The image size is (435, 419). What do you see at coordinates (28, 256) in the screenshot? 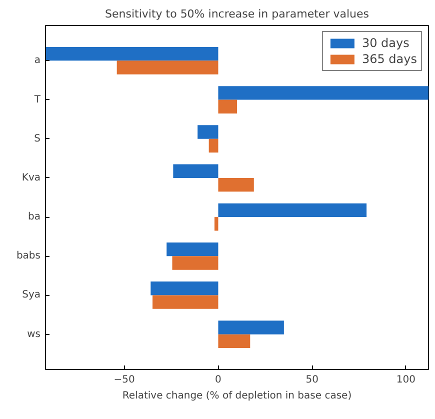
I see `y-tick-label: babs` at bounding box center [28, 256].